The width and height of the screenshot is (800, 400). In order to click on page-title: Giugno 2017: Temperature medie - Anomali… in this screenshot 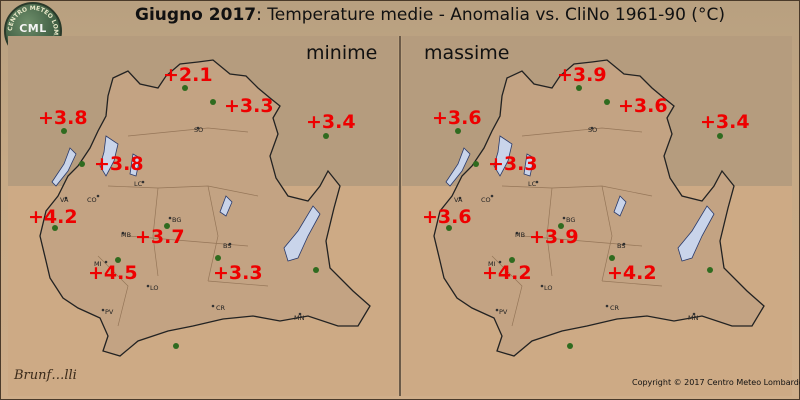, I will do `click(430, 15)`.